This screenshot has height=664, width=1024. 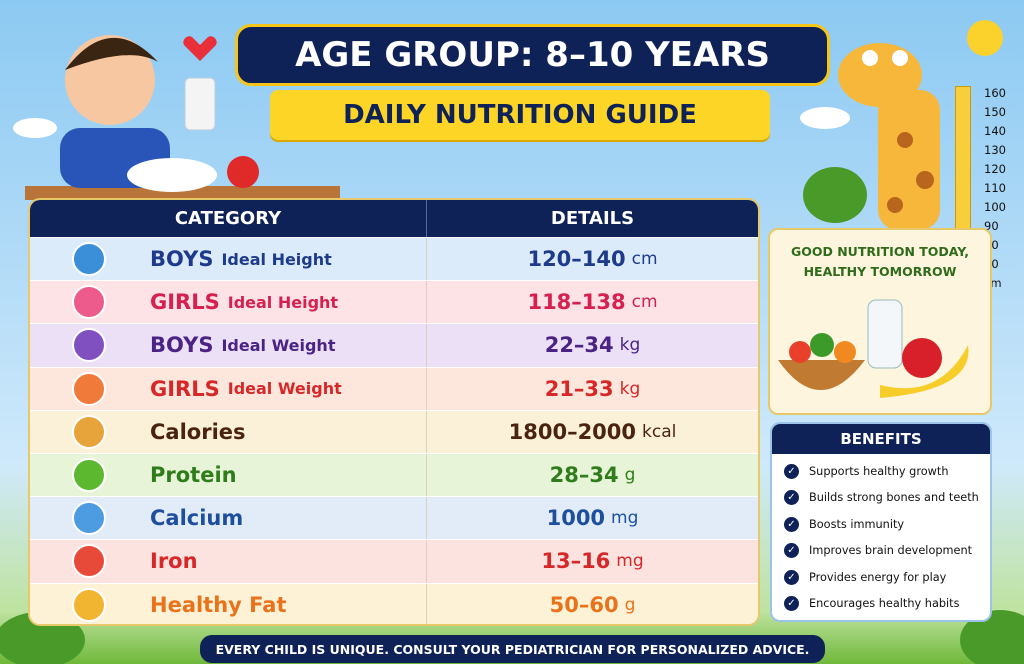 I want to click on category-cell: Calcium, so click(x=228, y=518).